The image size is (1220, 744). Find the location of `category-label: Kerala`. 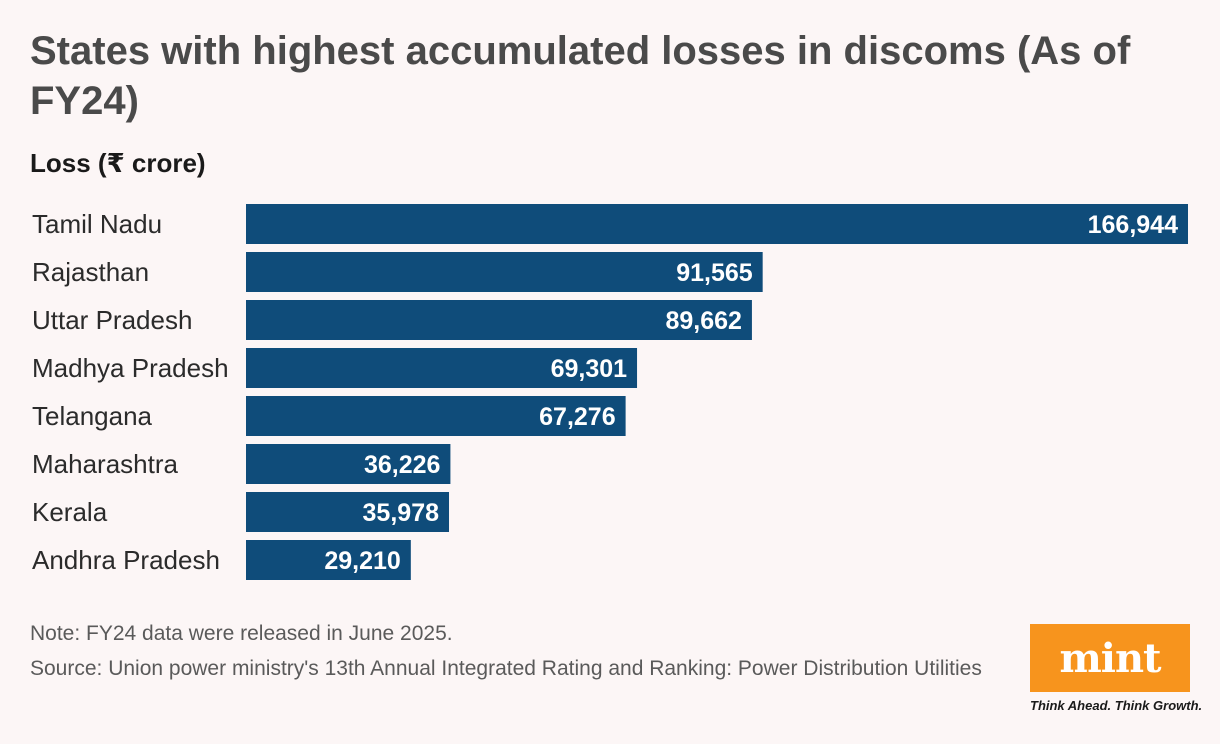

category-label: Kerala is located at coordinates (70, 512).